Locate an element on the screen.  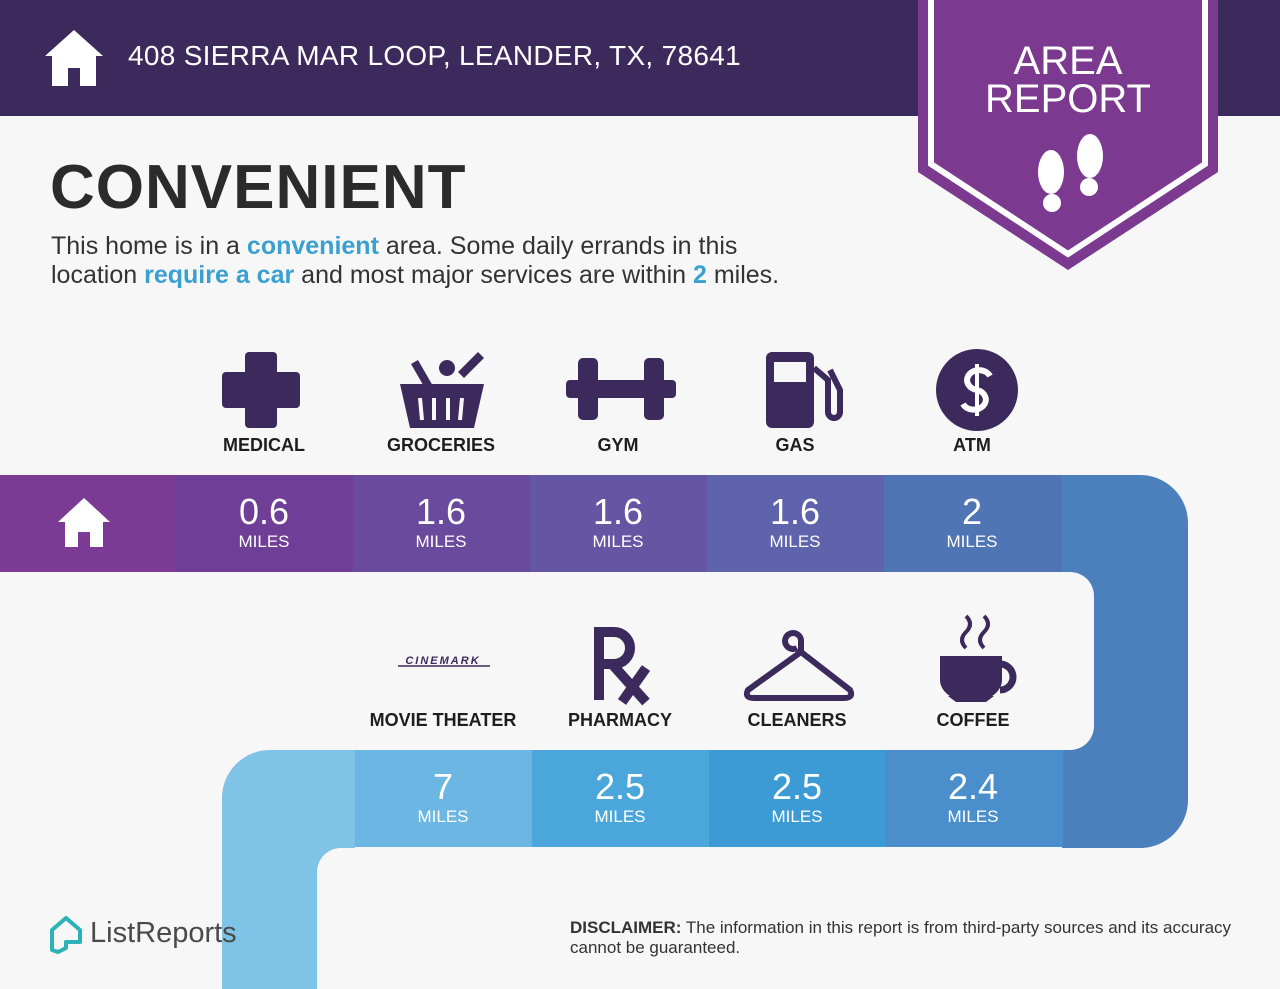
band-tail is located at coordinates (288, 869).